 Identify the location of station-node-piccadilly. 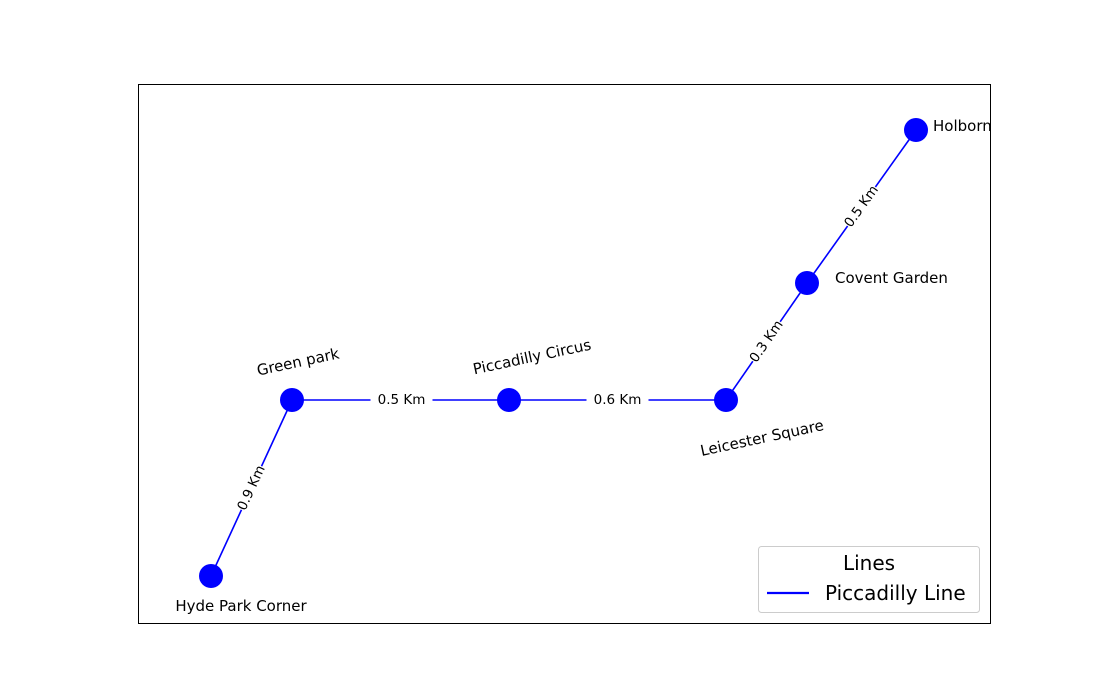
(509, 400).